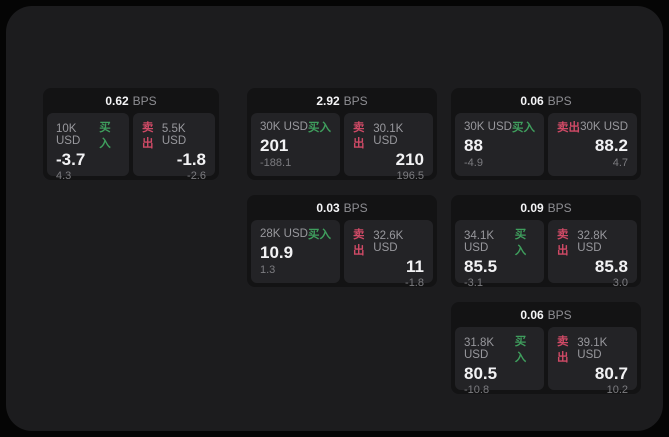 Image resolution: width=669 pixels, height=437 pixels. Describe the element at coordinates (473, 163) in the screenshot. I see `buy-delta: -4.9` at that location.